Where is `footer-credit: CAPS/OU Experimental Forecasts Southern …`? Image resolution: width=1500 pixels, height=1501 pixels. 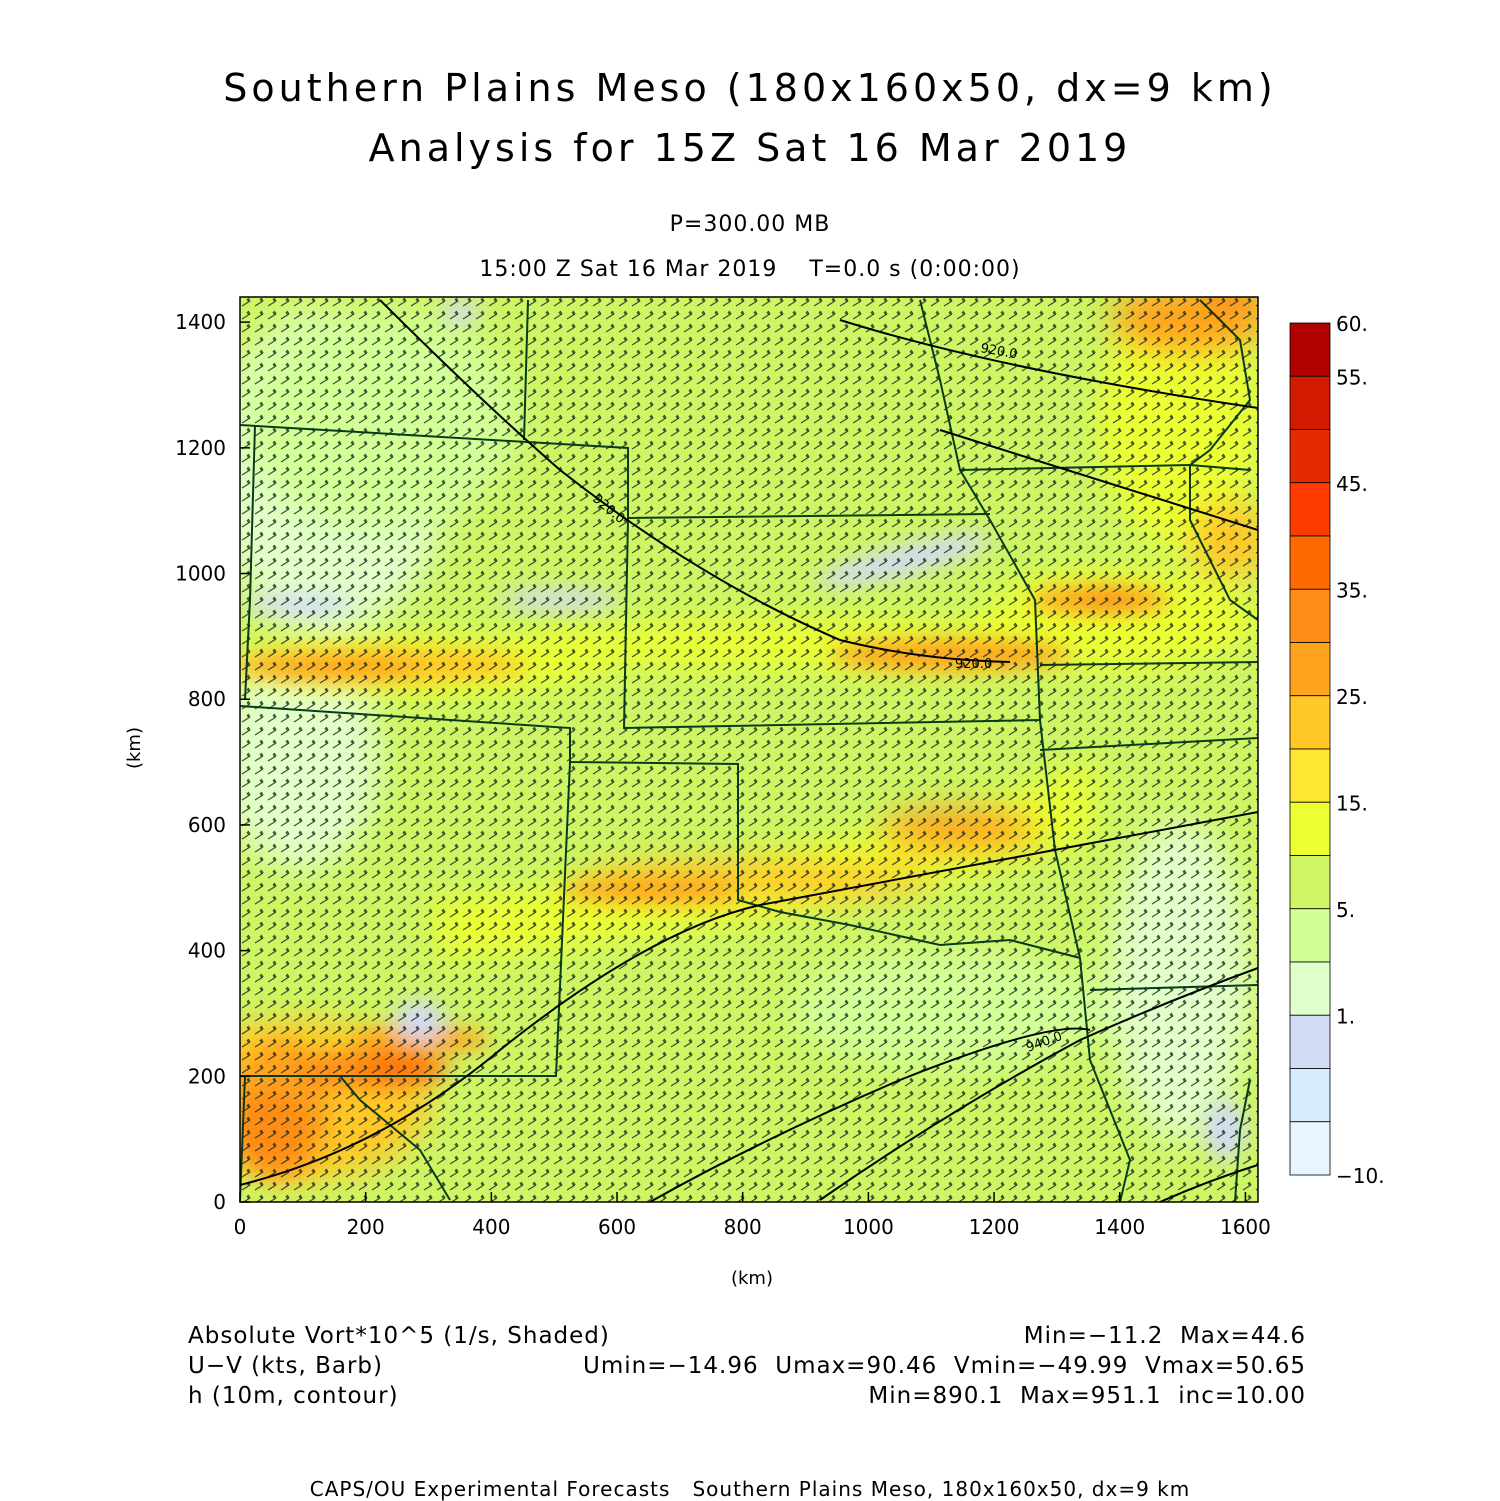
footer-credit: CAPS/OU Experimental Forecasts Southern … is located at coordinates (750, 1489).